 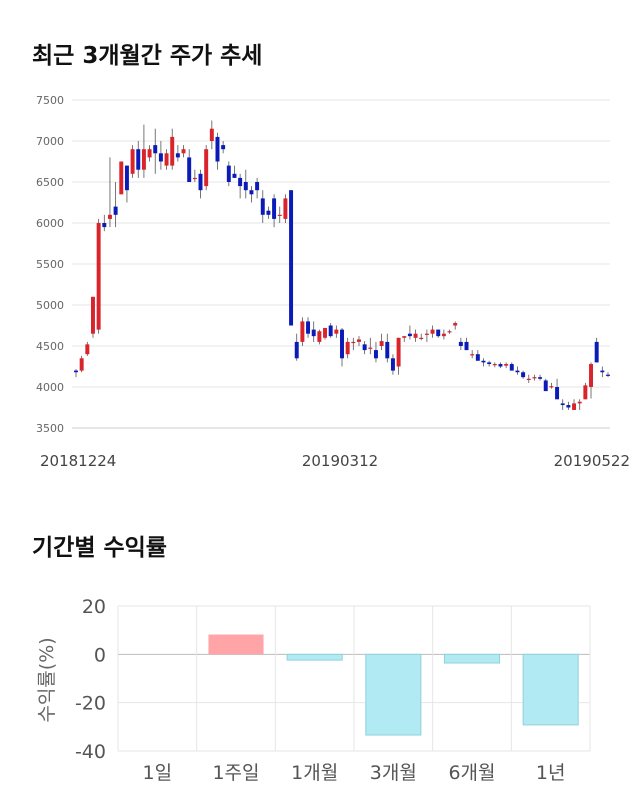 I want to click on bar-grid, so click(x=354, y=678).